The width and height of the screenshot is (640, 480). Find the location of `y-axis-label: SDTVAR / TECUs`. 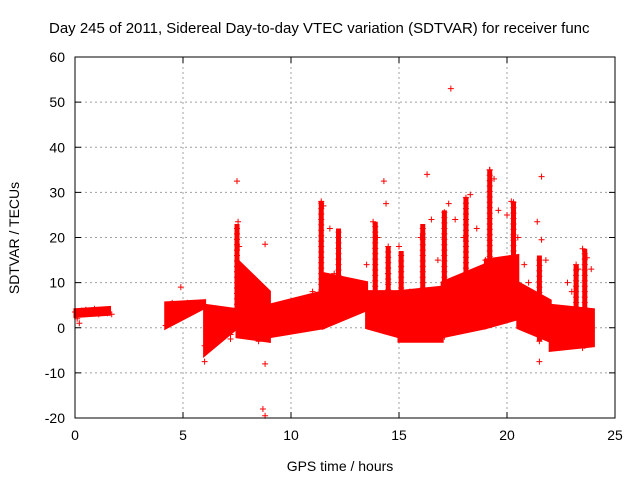

y-axis-label: SDTVAR / TECUs is located at coordinates (14, 238).